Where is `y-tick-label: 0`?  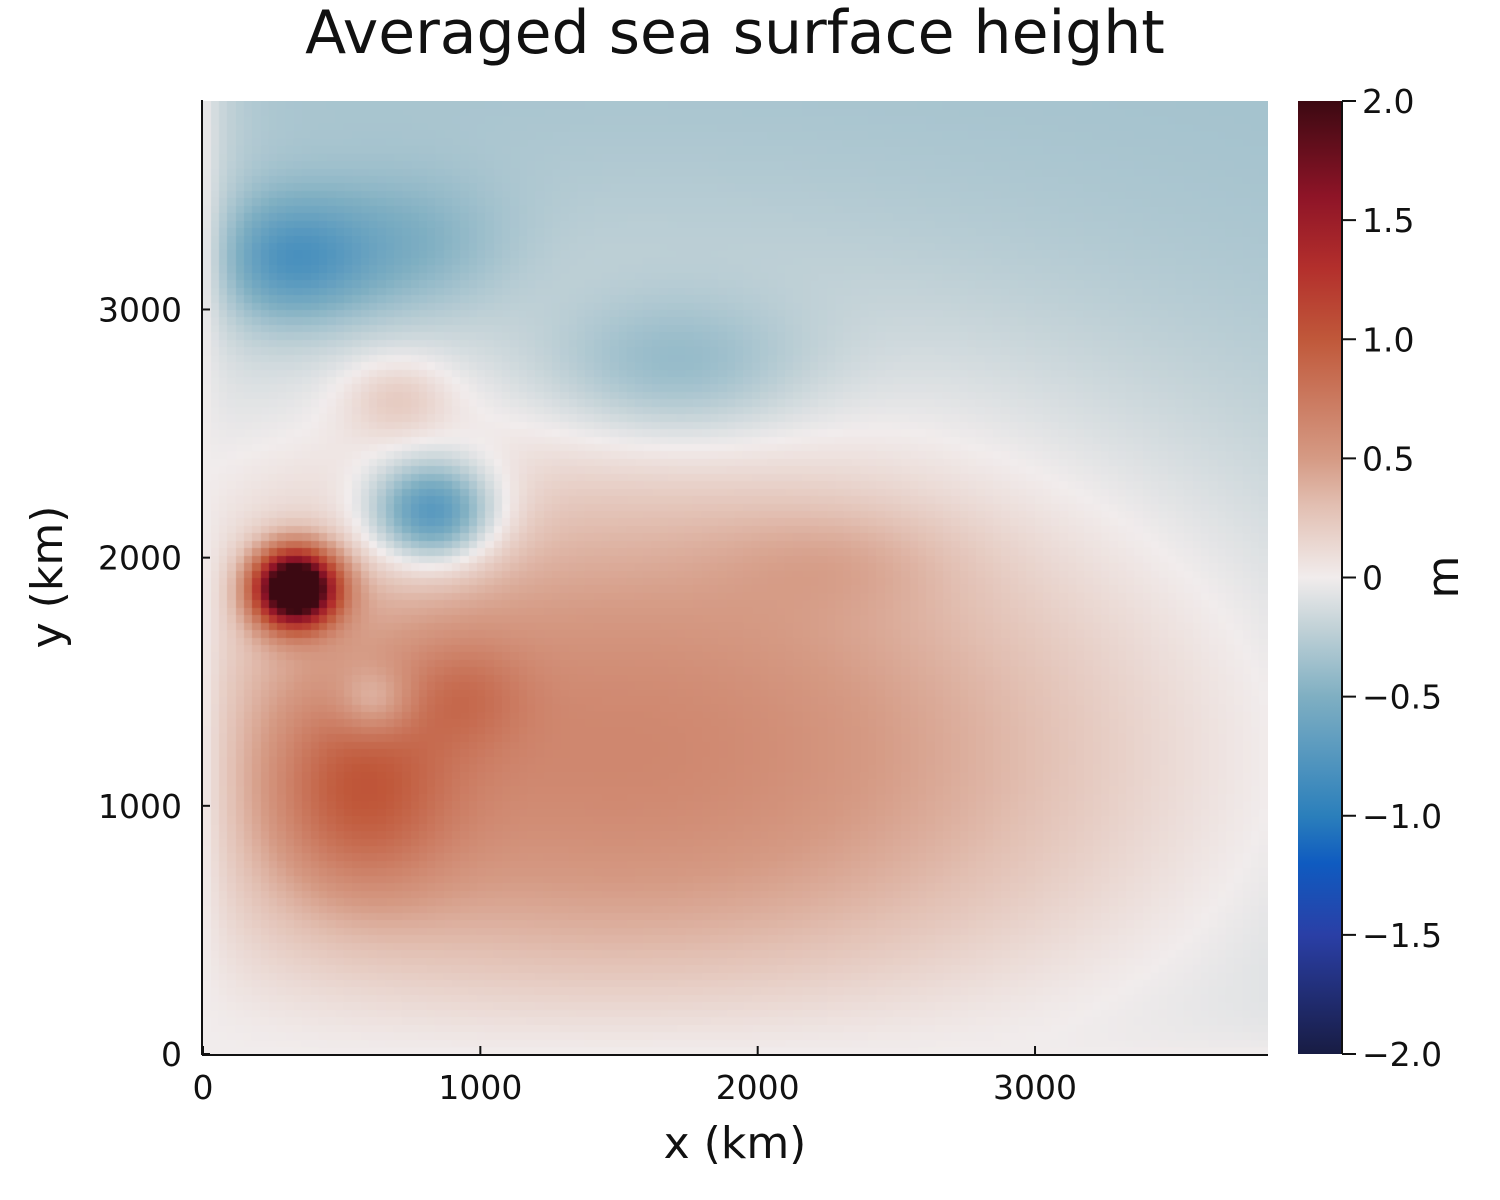 y-tick-label: 0 is located at coordinates (171, 1054).